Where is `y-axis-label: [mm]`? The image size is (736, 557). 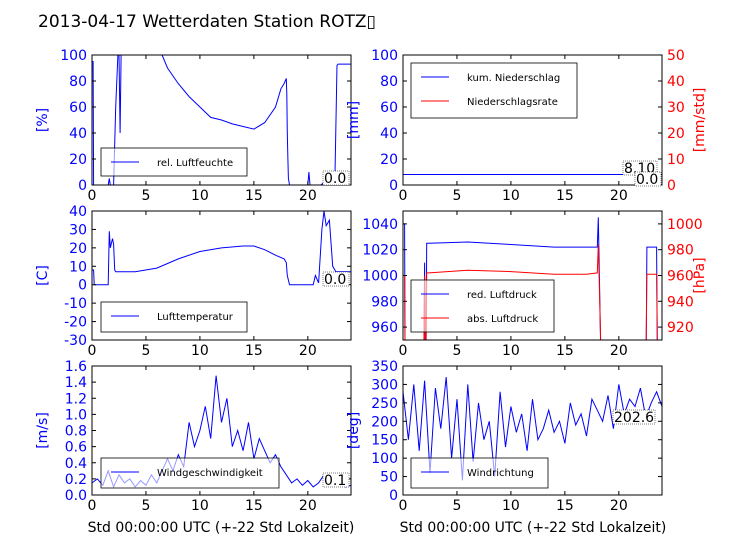 y-axis-label: [mm] is located at coordinates (354, 120).